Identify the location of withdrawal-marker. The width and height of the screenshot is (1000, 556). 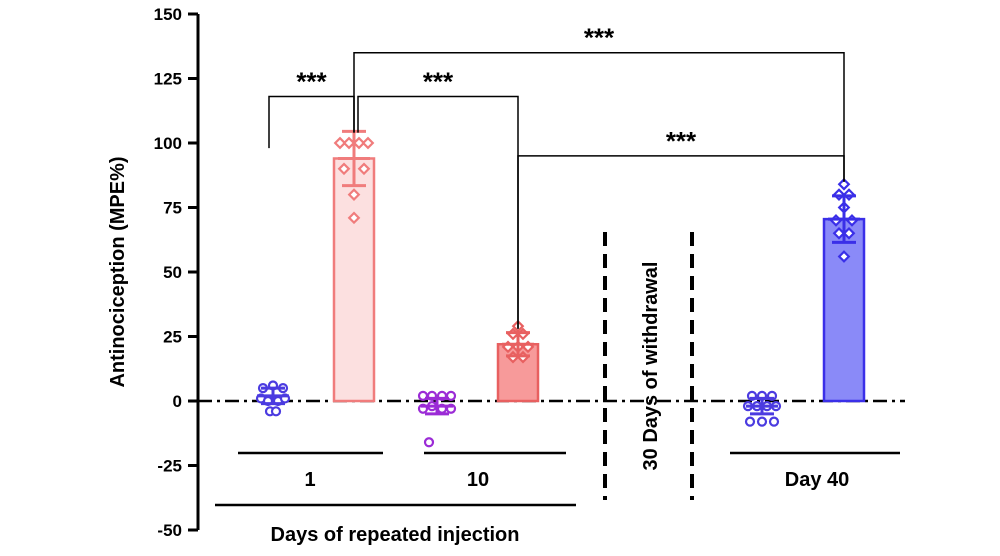
(648, 366).